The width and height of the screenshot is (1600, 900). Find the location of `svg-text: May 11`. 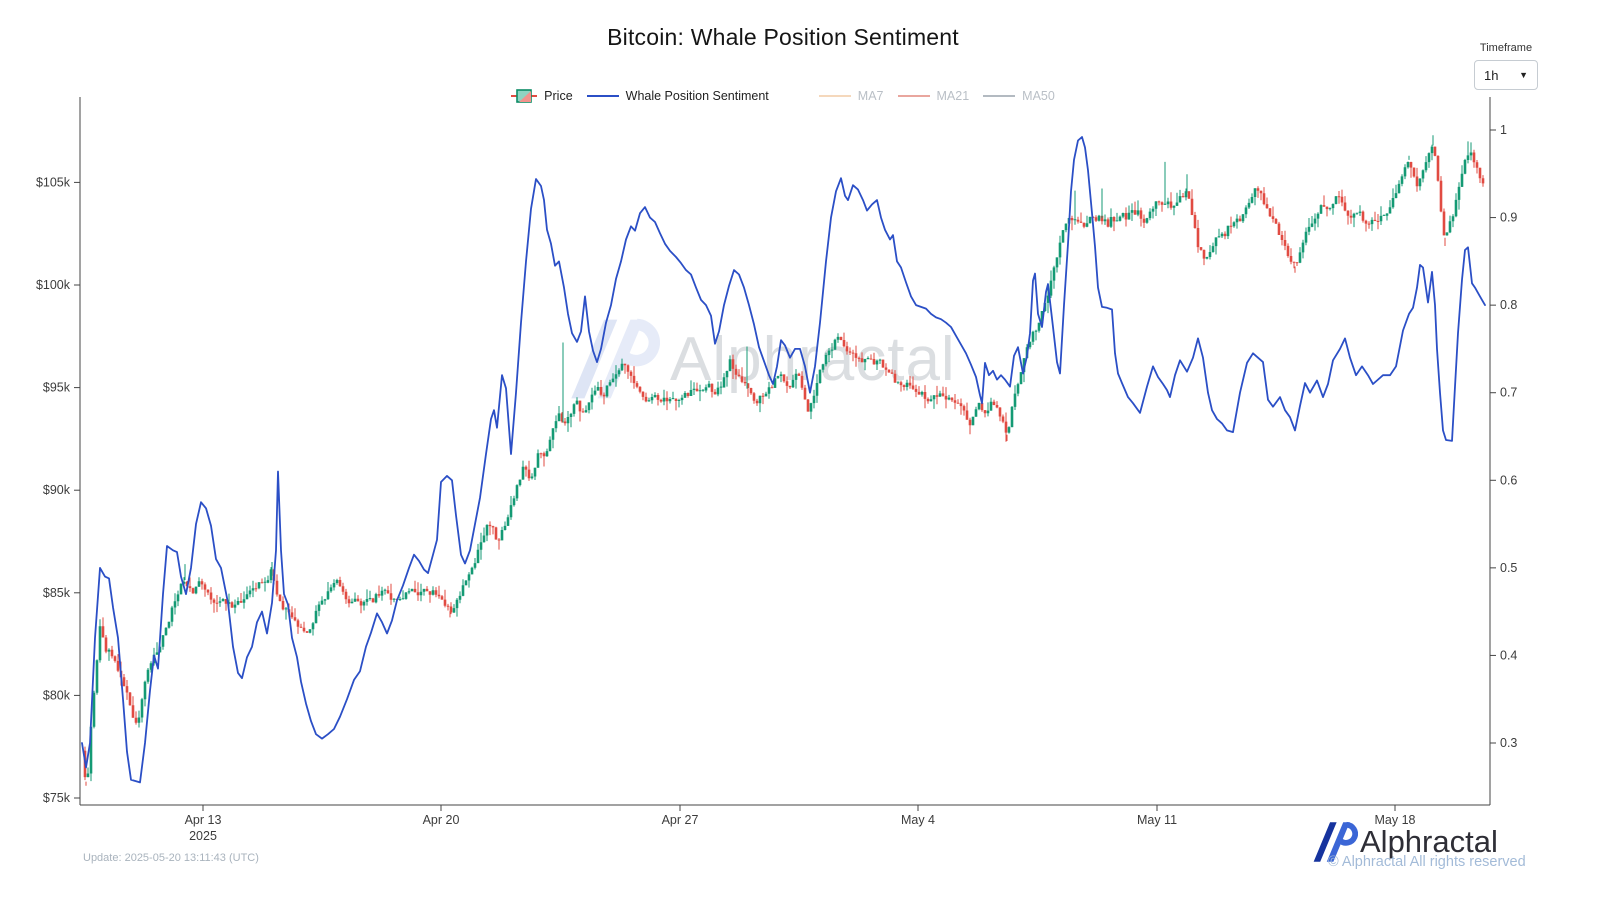

svg-text: May 11 is located at coordinates (1157, 820).